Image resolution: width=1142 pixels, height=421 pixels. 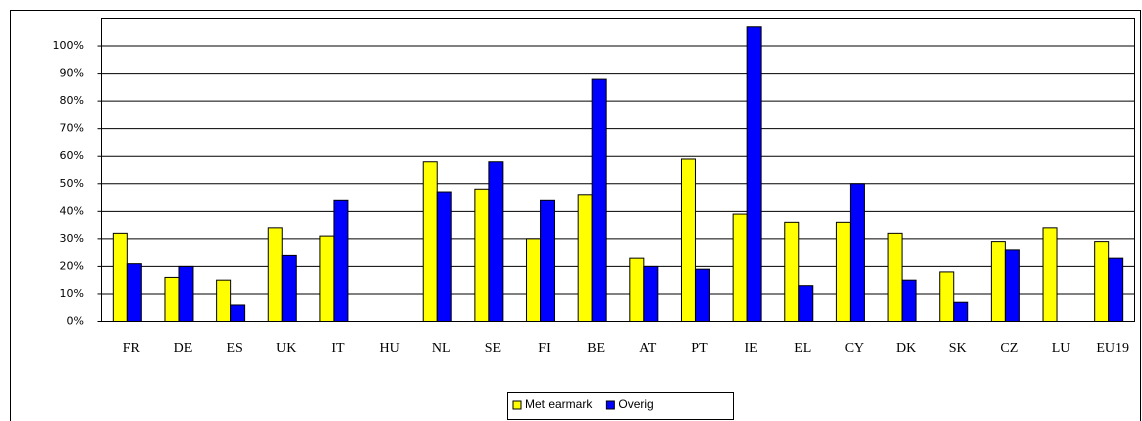 I want to click on y-tick-label: 40%, so click(x=72, y=210).